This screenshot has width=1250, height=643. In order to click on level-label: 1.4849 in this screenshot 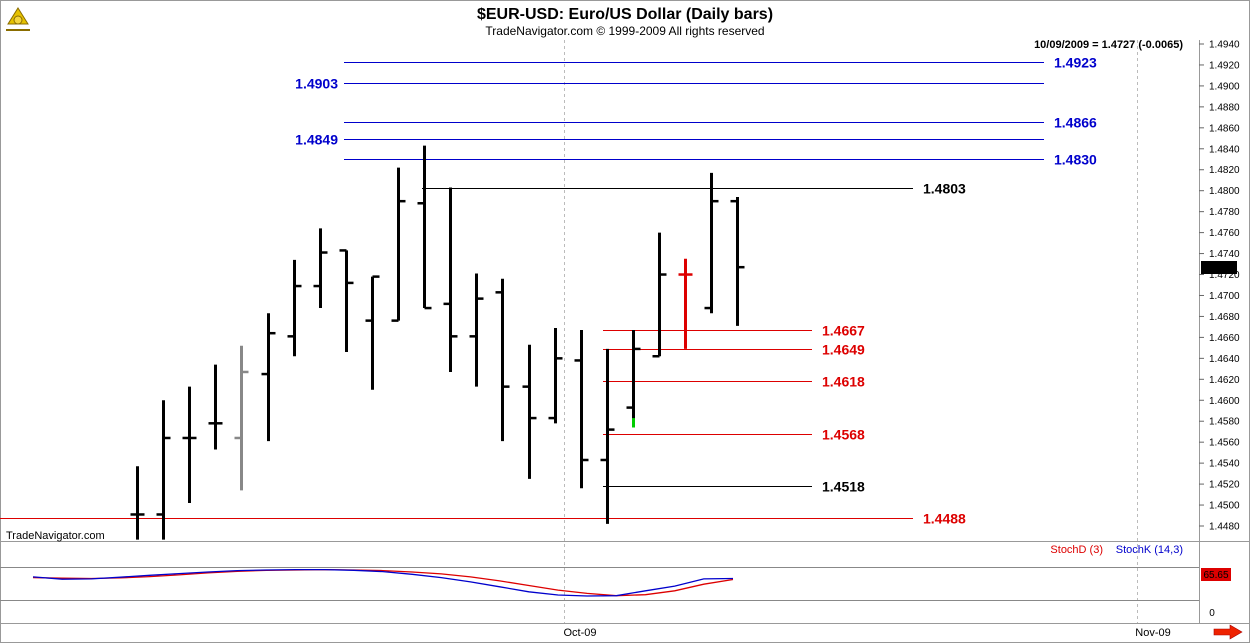, I will do `click(316, 140)`.